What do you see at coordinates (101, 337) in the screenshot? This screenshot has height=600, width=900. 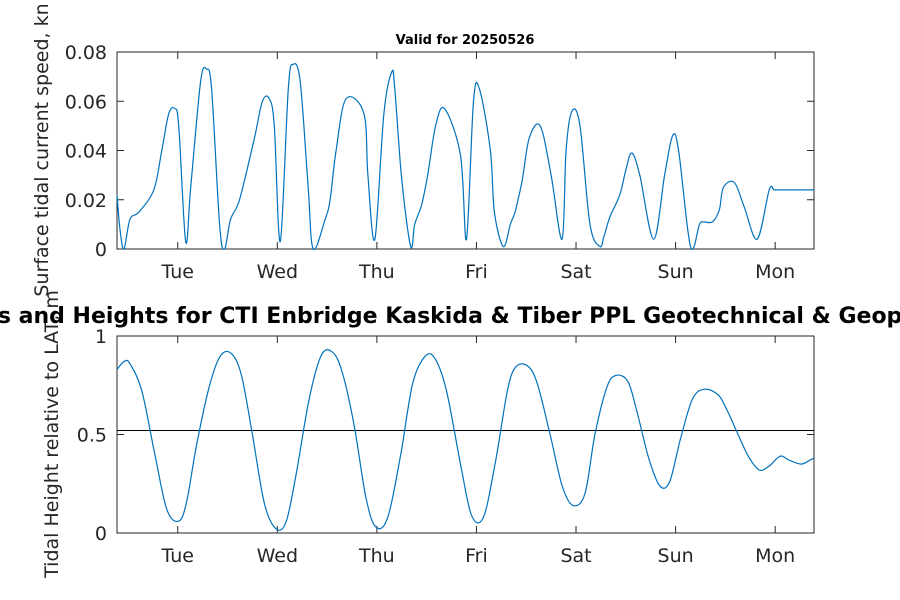 I see `tidal-height-ytick-label: 1` at bounding box center [101, 337].